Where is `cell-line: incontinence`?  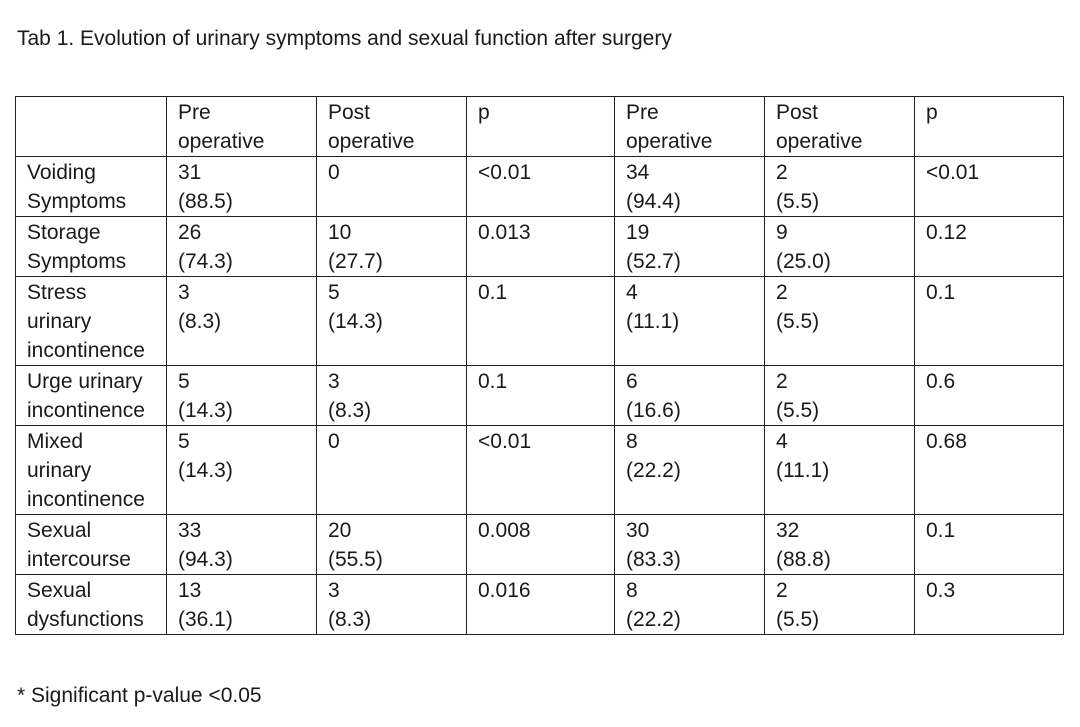 cell-line: incontinence is located at coordinates (86, 410).